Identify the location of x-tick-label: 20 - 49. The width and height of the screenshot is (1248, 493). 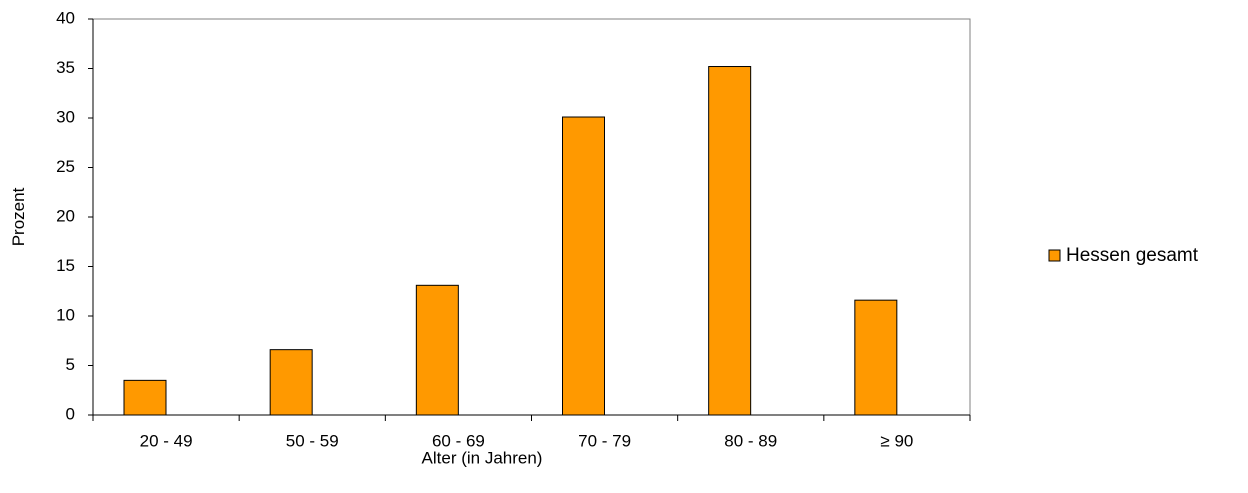
(166, 440).